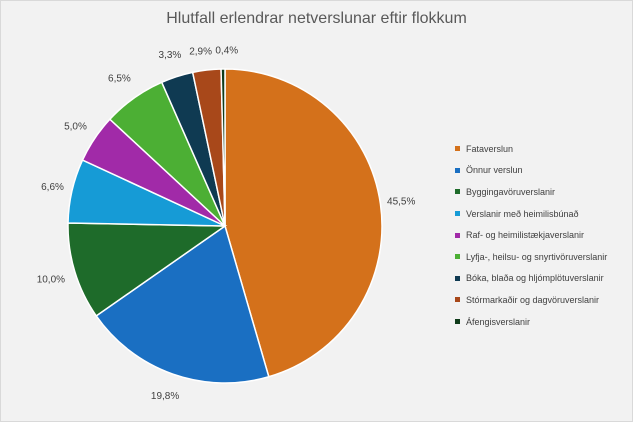  I want to click on data-label-2: 19,8%, so click(165, 396).